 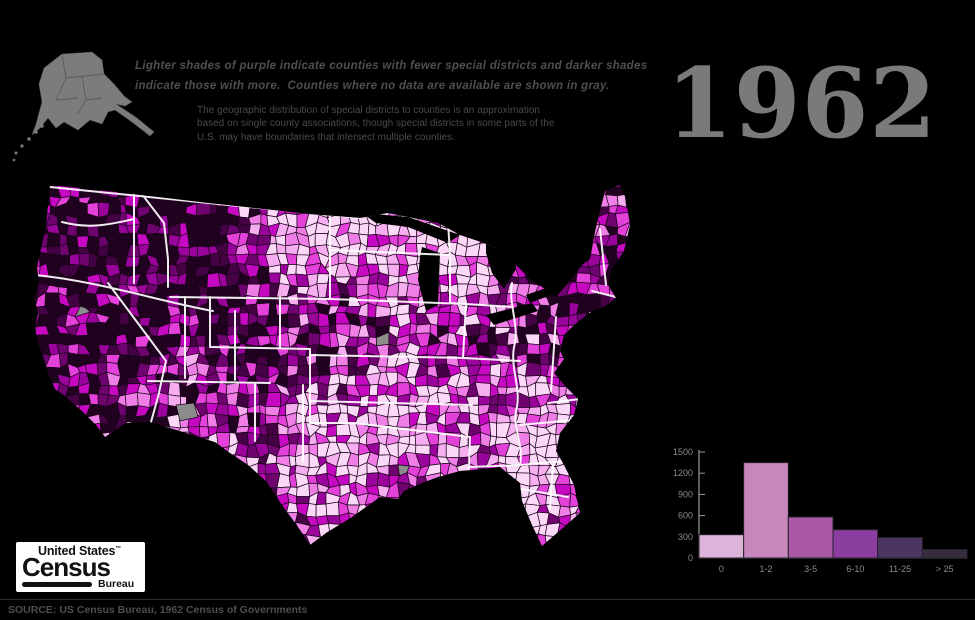 What do you see at coordinates (187, 412) in the screenshot?
I see `no-data-county` at bounding box center [187, 412].